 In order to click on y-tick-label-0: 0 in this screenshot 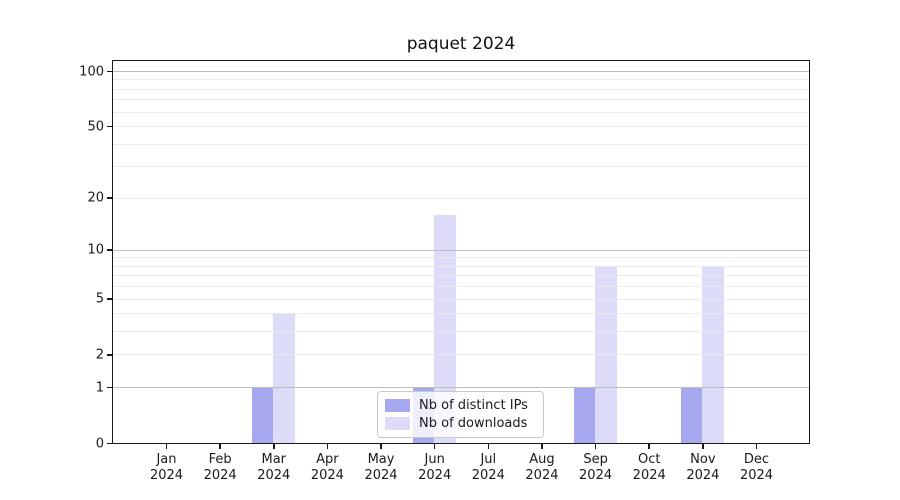, I will do `click(99, 443)`.